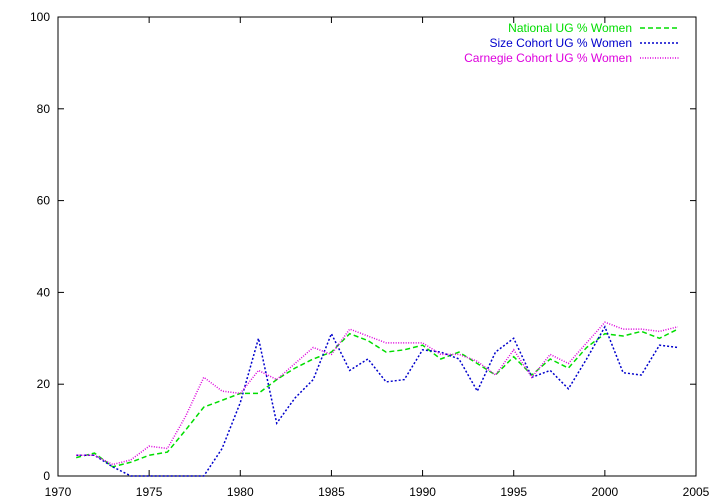 Image resolution: width=720 pixels, height=504 pixels. I want to click on y-tick-label: 100, so click(40, 17).